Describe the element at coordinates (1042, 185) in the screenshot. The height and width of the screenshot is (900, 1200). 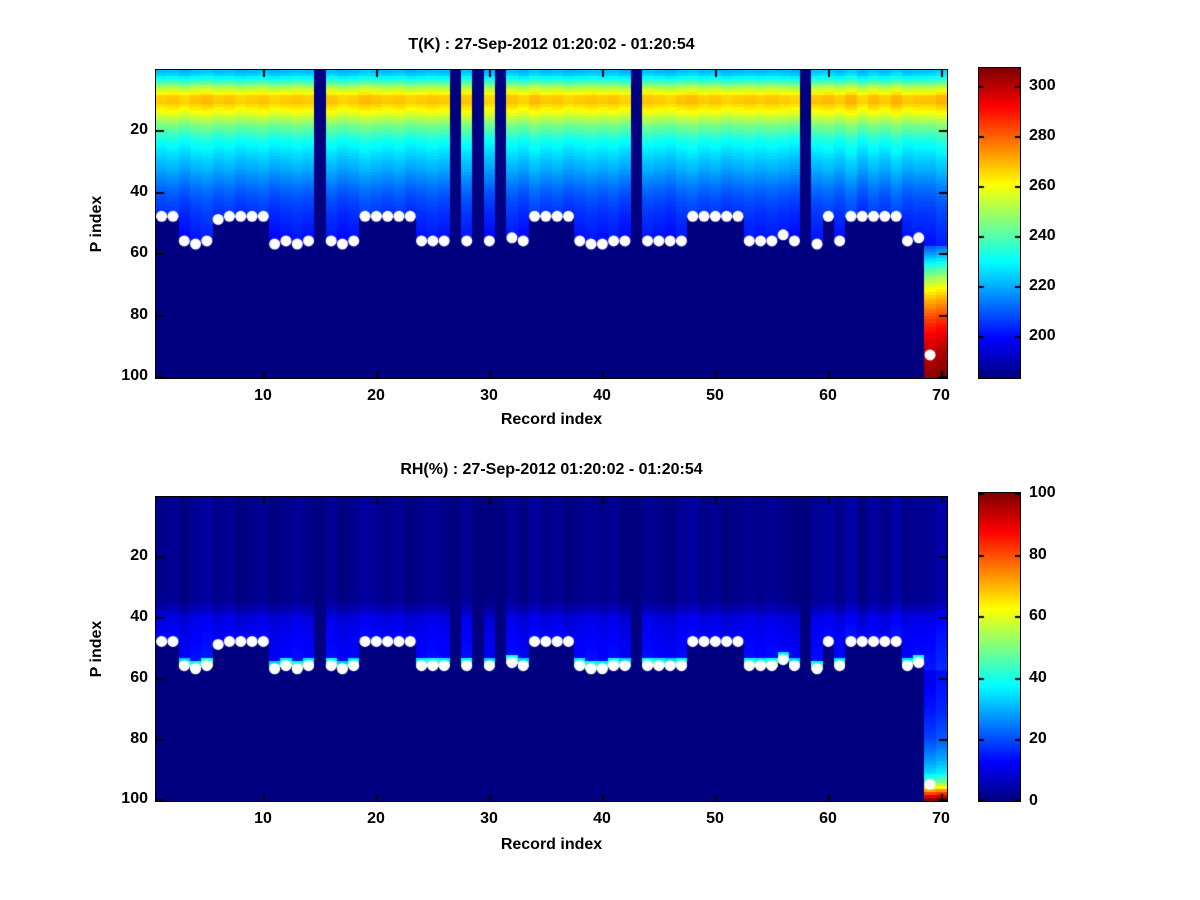
I see `colorbar-tick-label: 260` at that location.